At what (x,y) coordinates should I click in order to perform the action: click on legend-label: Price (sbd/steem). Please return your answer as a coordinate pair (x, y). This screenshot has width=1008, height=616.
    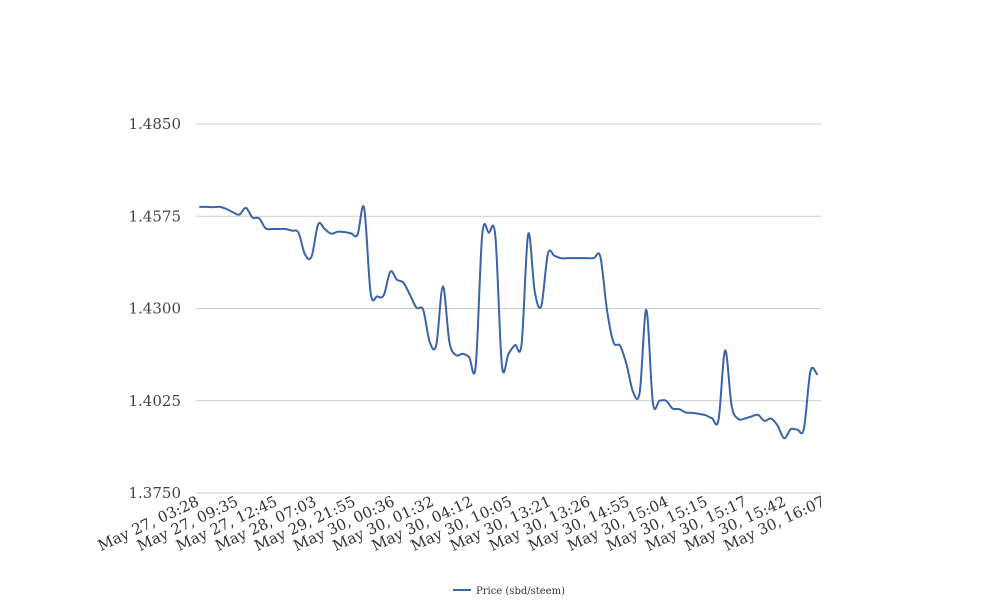
    Looking at the image, I should click on (520, 591).